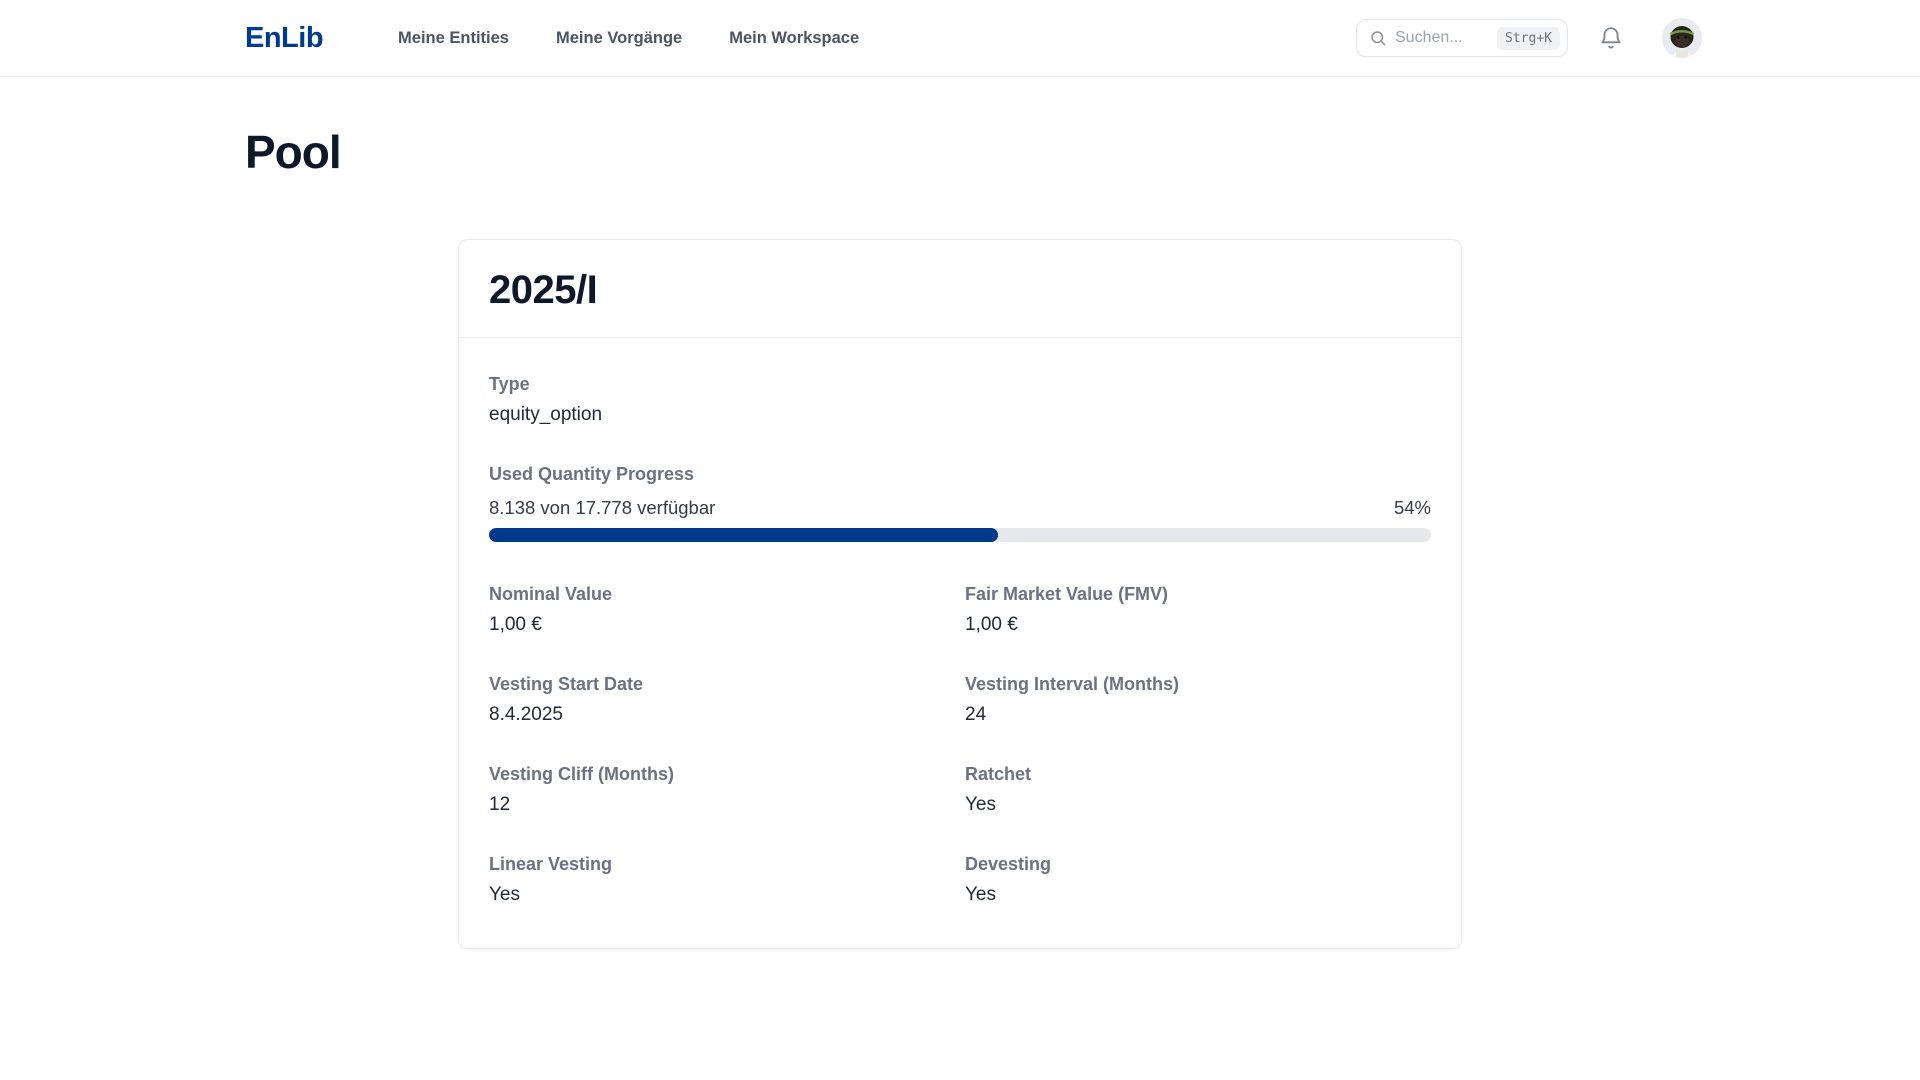  What do you see at coordinates (1072, 699) in the screenshot?
I see `field-vesting-interval: Vesting Interval (Months) 24` at bounding box center [1072, 699].